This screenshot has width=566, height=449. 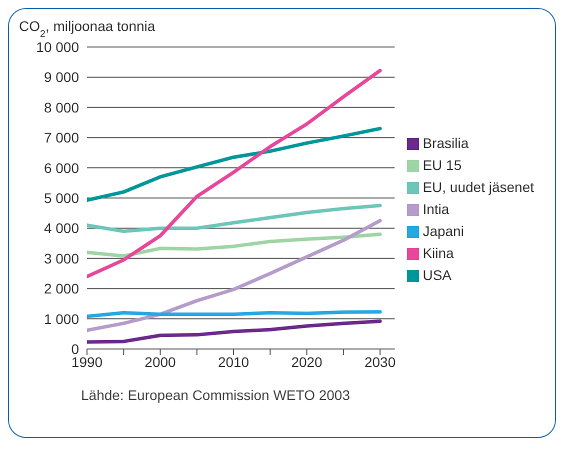 What do you see at coordinates (62, 228) in the screenshot?
I see `y-tick-label: 4 000` at bounding box center [62, 228].